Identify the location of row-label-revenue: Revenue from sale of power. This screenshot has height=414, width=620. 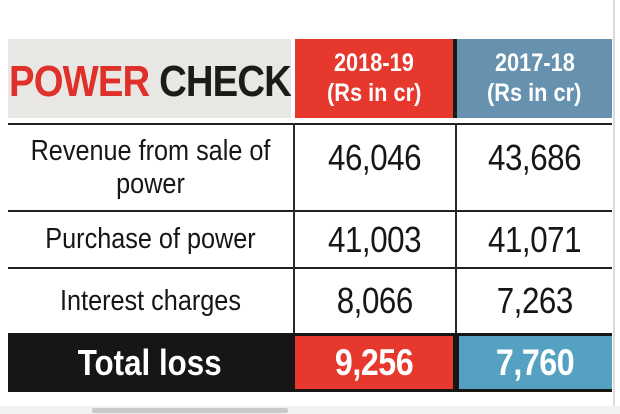
(150, 167).